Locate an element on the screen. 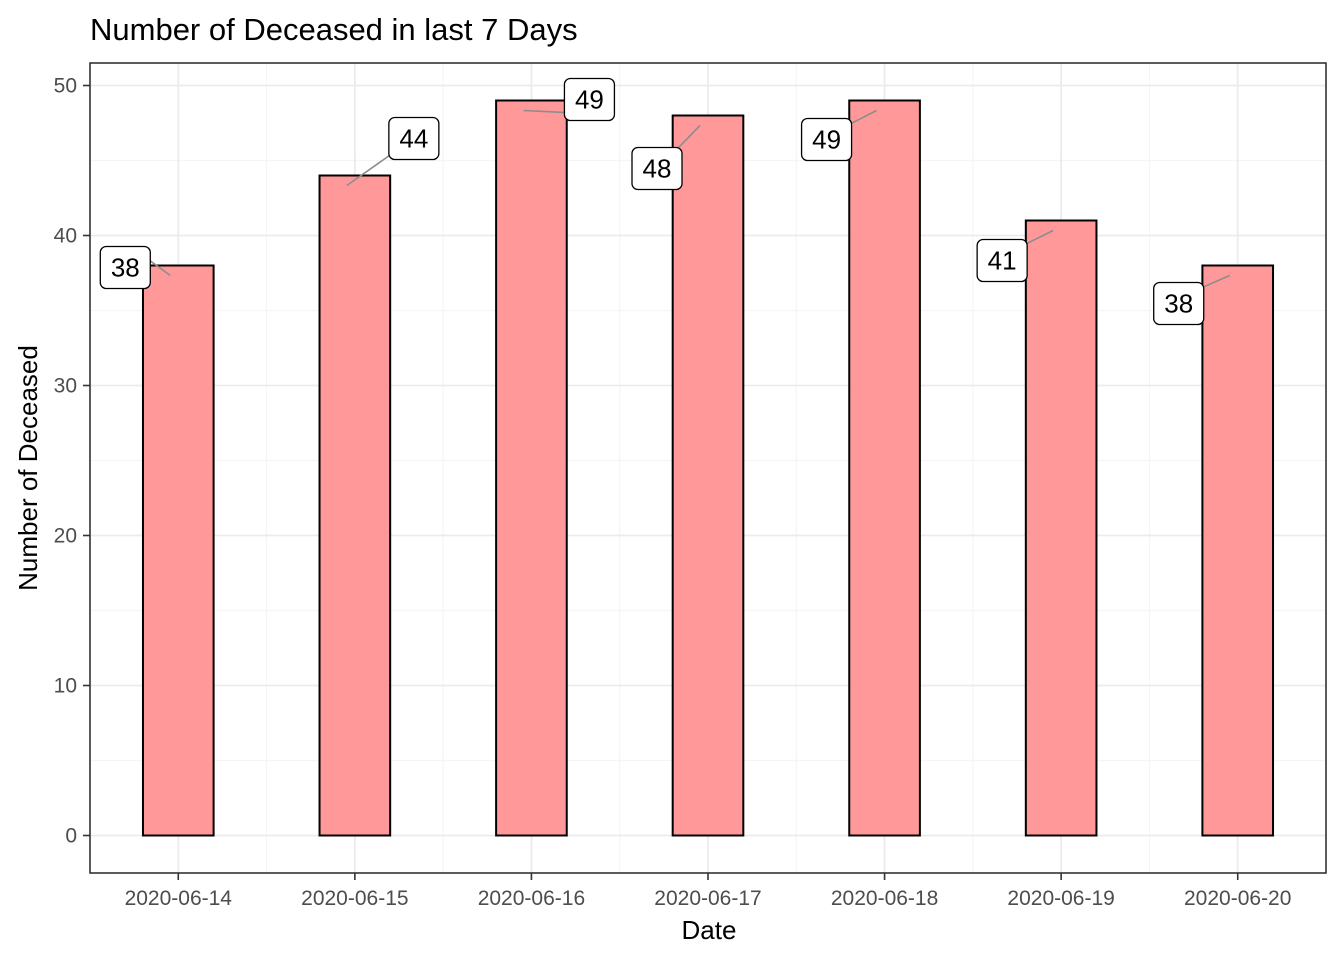 This screenshot has height=960, width=1344. y-tick-label: 20 is located at coordinates (65, 536).